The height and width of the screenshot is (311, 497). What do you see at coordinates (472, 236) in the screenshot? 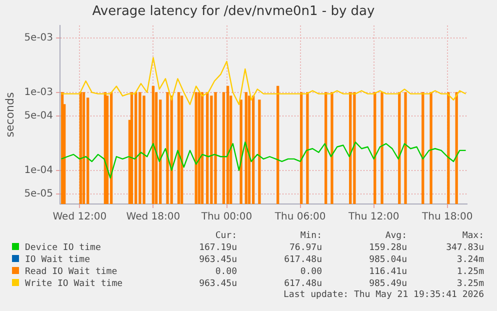
I see `text: Max:` at bounding box center [472, 236].